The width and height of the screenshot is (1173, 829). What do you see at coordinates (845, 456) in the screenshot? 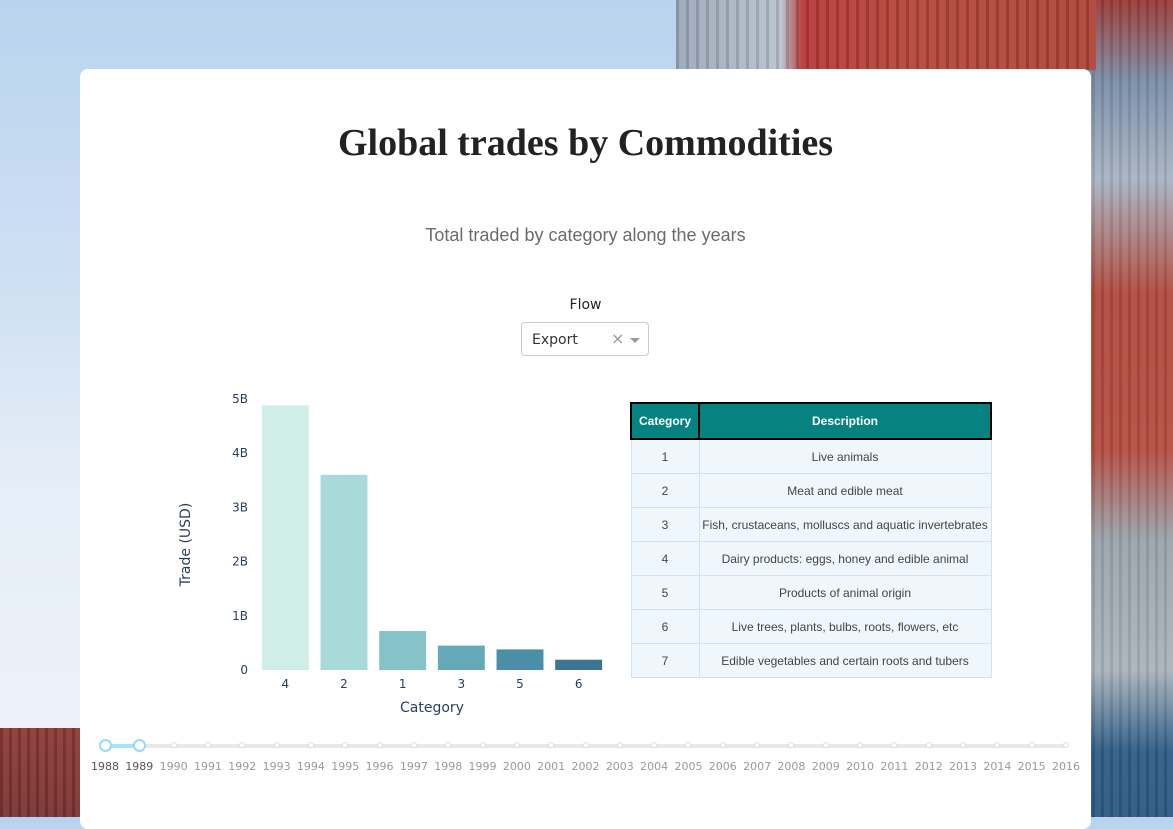
I see `table-cell-description: Live animals` at bounding box center [845, 456].